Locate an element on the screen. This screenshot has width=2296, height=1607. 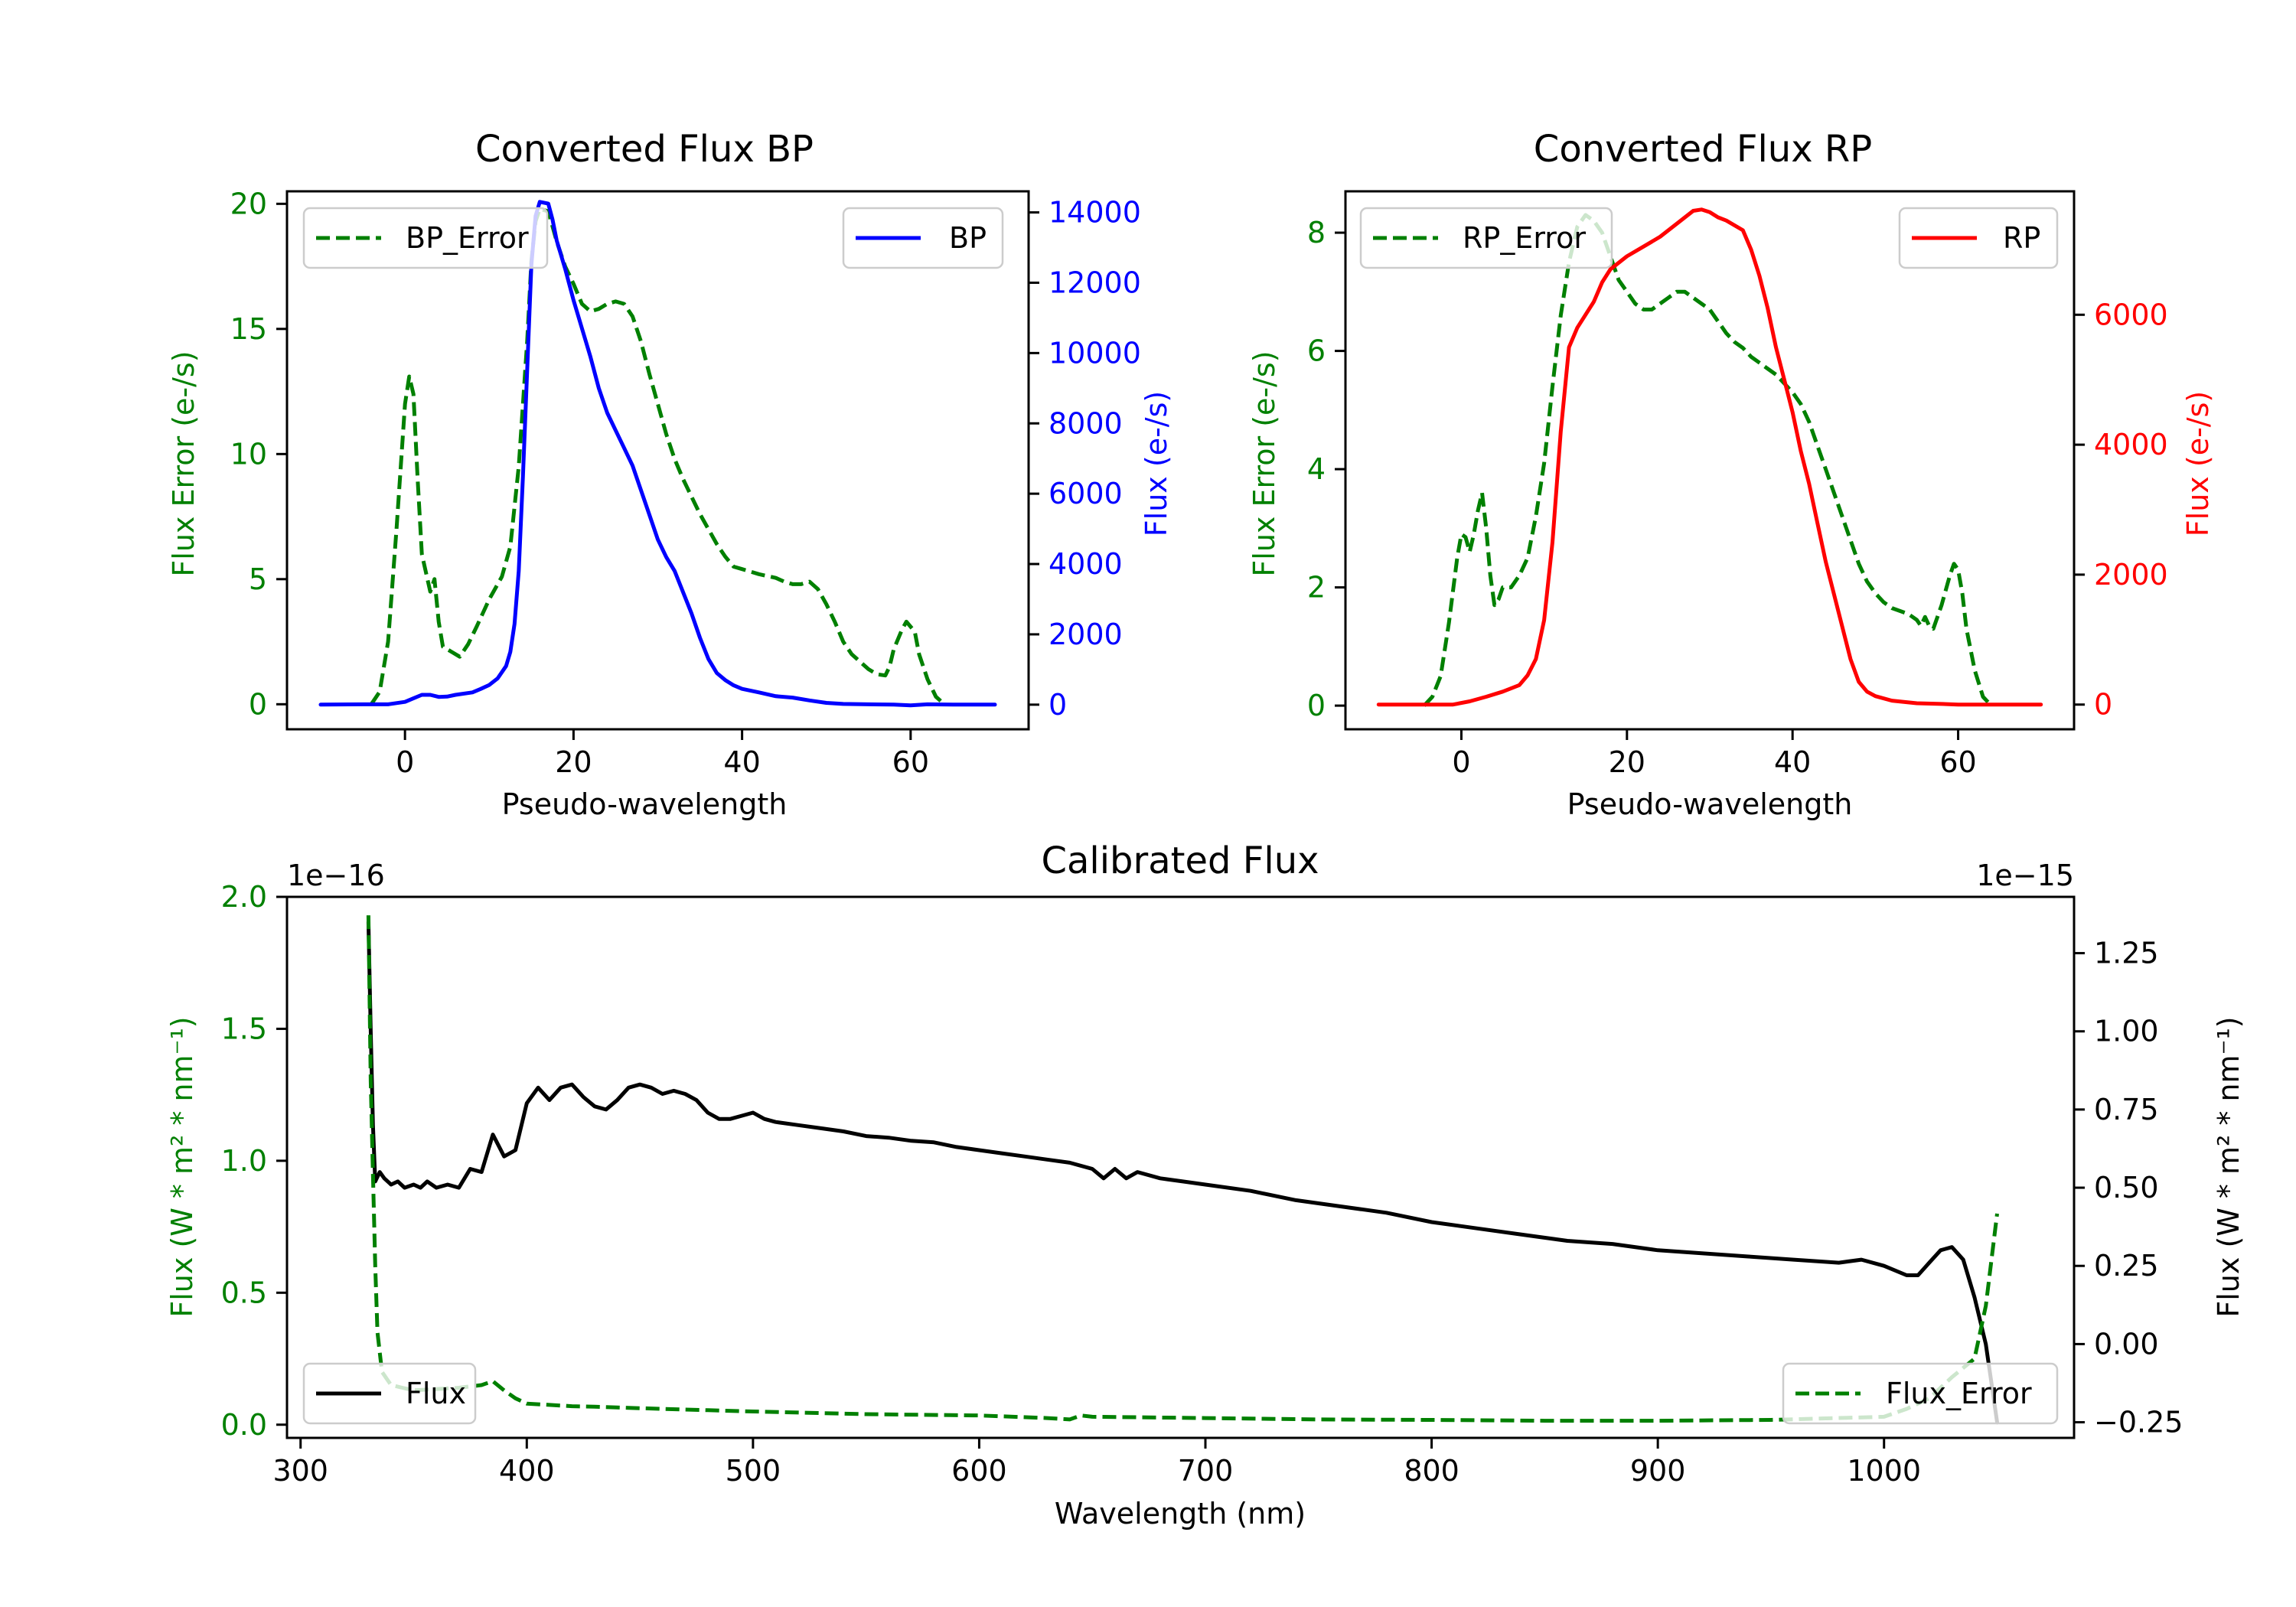
bp-legend-error-label: BP_Error is located at coordinates (467, 238).